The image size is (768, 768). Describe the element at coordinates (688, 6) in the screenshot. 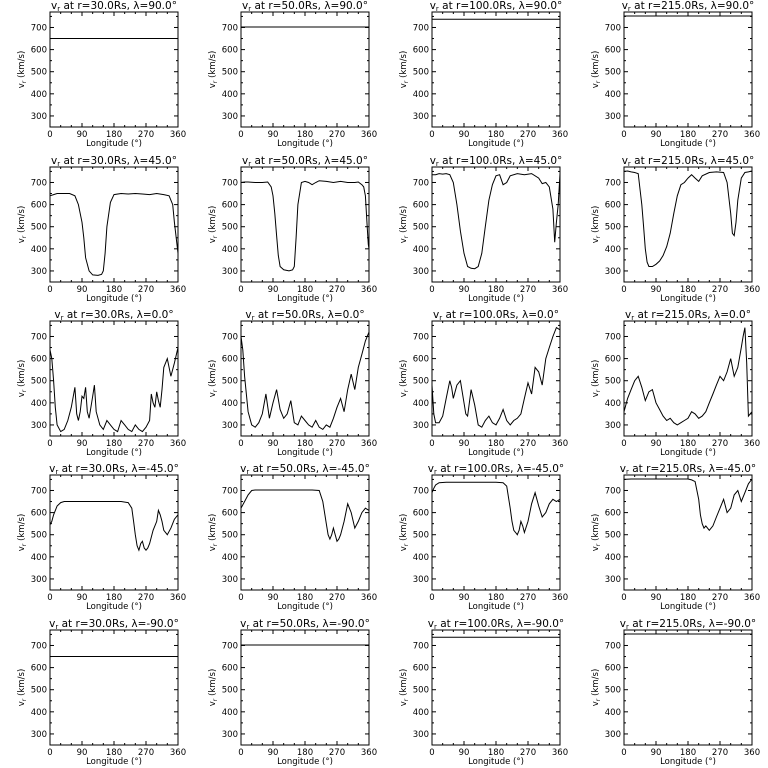

I see `panel-title: vr at r=215.0Rs, λ=90.0°` at that location.